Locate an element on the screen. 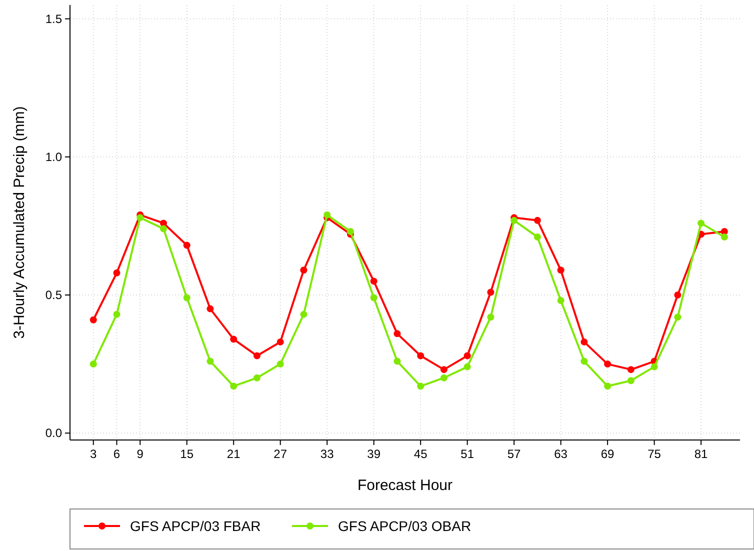 This screenshot has height=551, width=754. x-axis-title: Forecast Hour is located at coordinates (405, 485).